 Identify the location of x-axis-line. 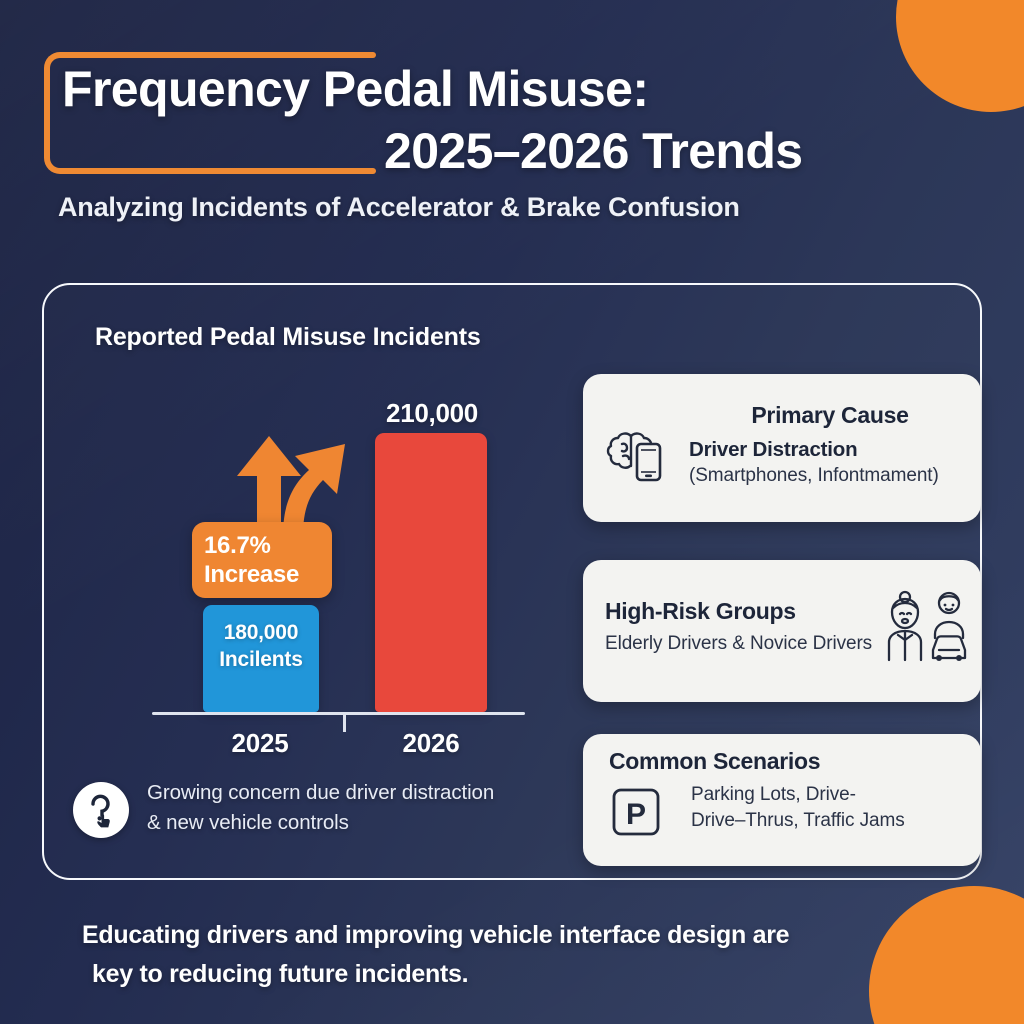
(338, 713).